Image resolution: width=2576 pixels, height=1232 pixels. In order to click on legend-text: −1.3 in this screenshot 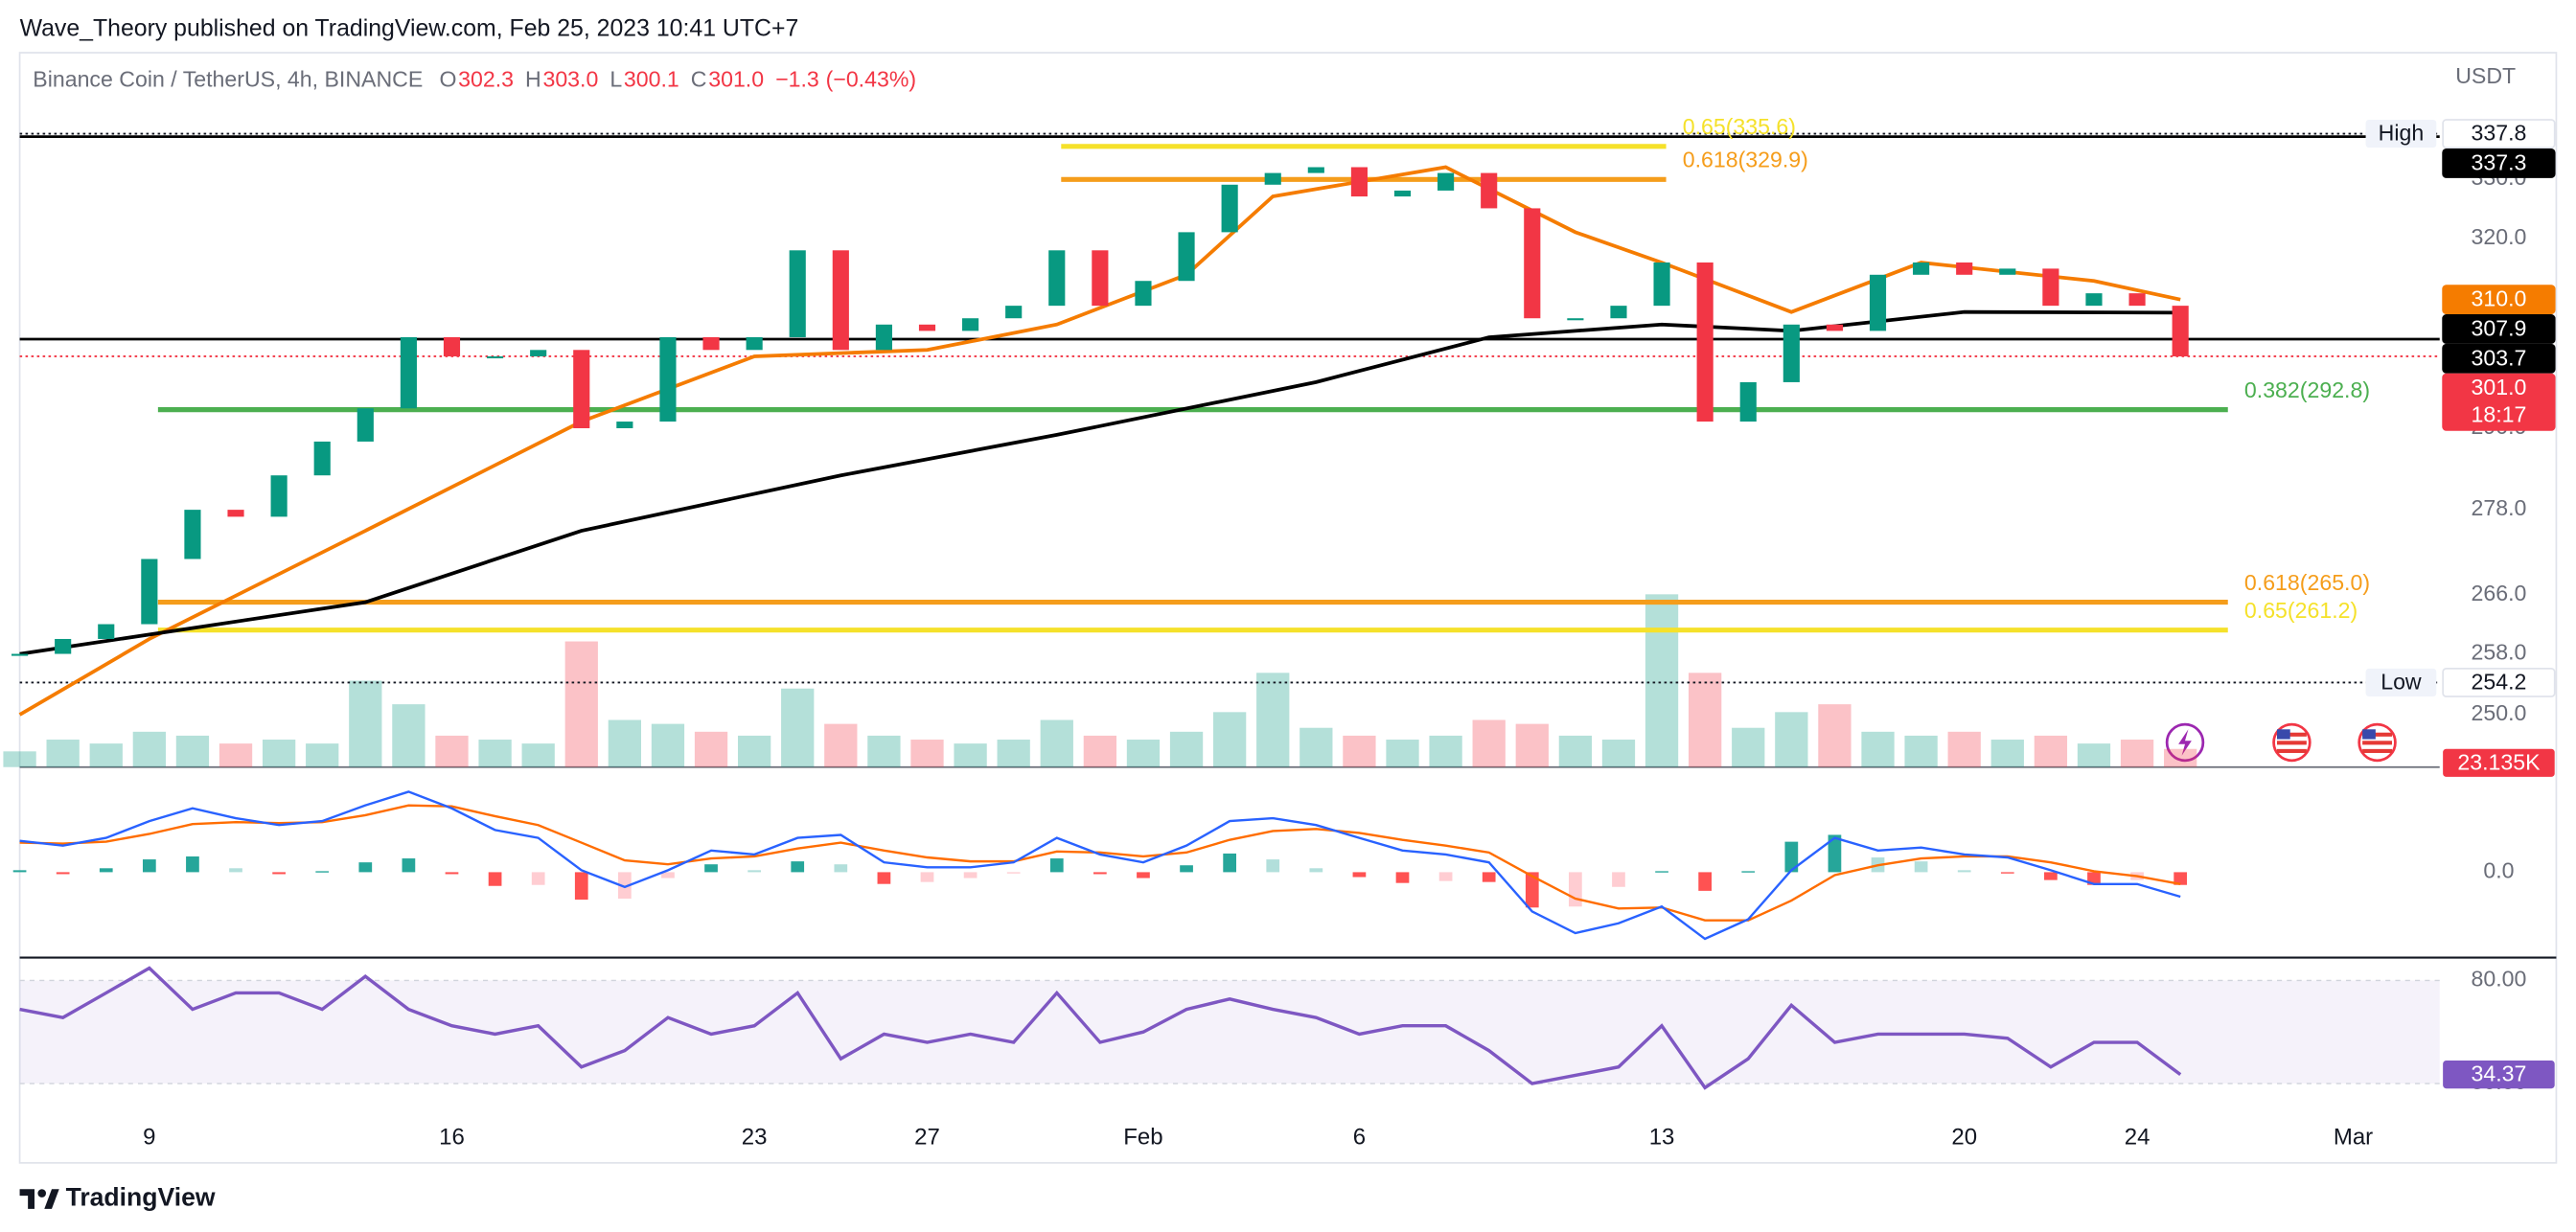, I will do `click(797, 78)`.